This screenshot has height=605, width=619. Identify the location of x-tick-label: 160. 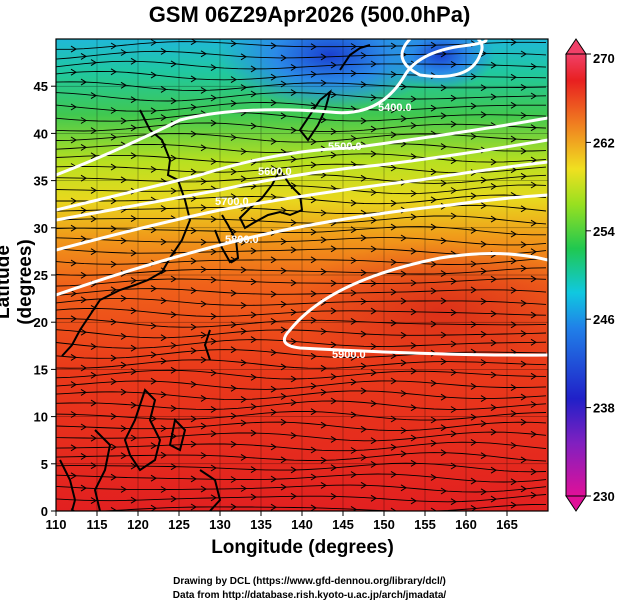
(466, 524).